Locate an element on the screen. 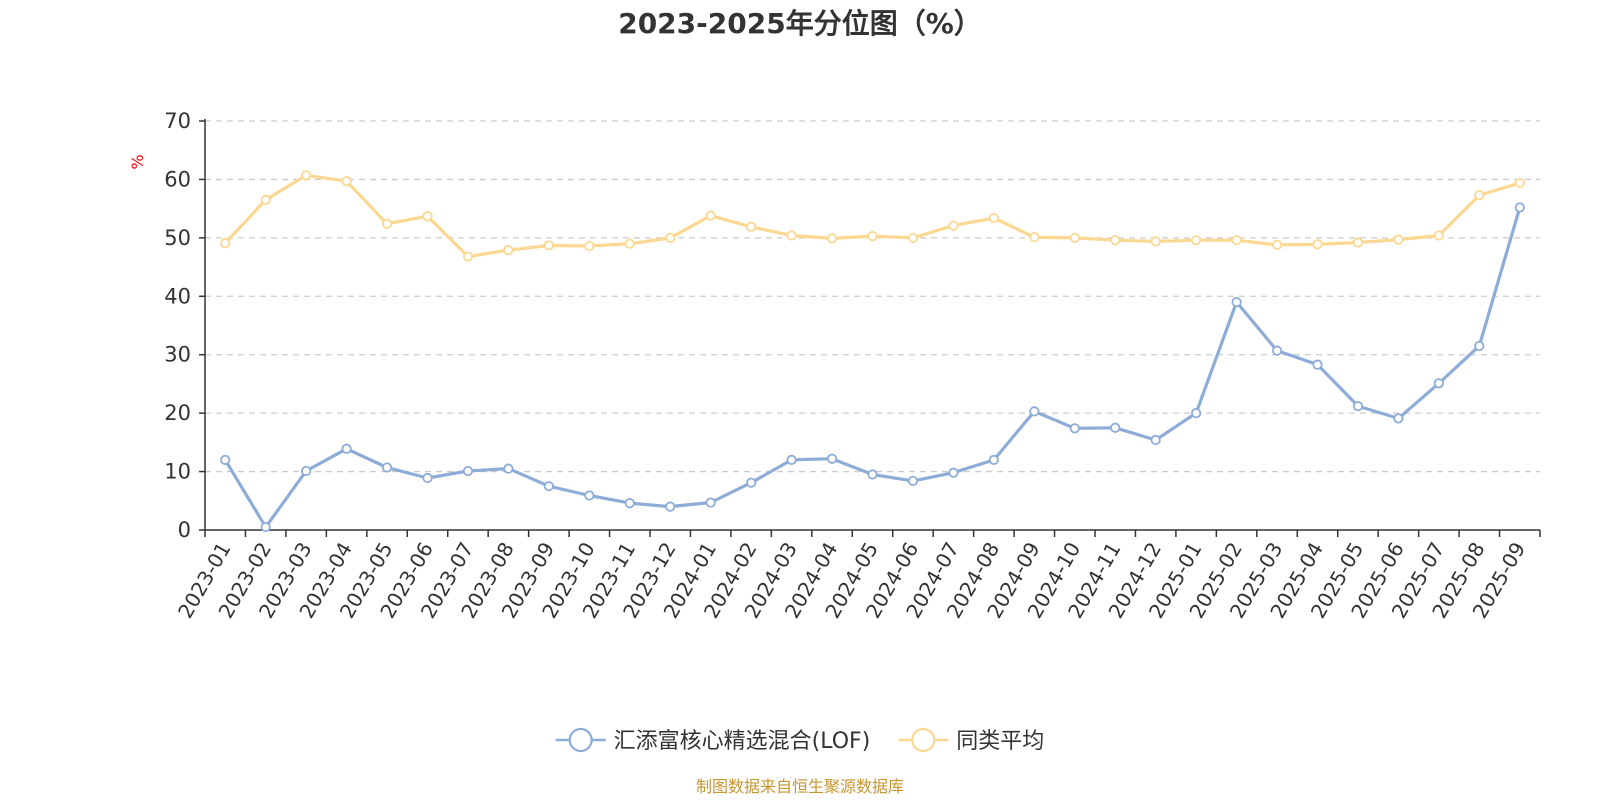 The width and height of the screenshot is (1600, 800). legend-item-0: 汇添富核心精选混合(LOF) is located at coordinates (713, 740).